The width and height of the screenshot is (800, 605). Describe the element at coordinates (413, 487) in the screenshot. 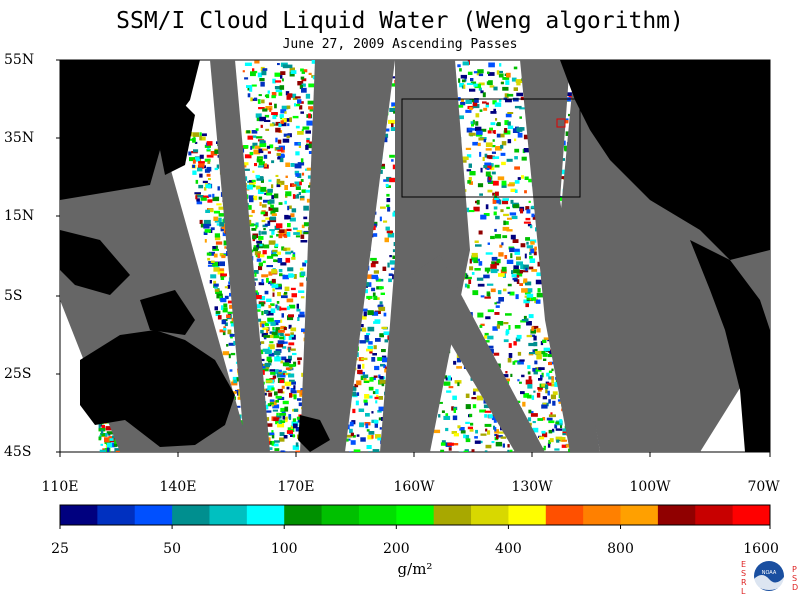

I see `lon-label-160W: 160W` at that location.